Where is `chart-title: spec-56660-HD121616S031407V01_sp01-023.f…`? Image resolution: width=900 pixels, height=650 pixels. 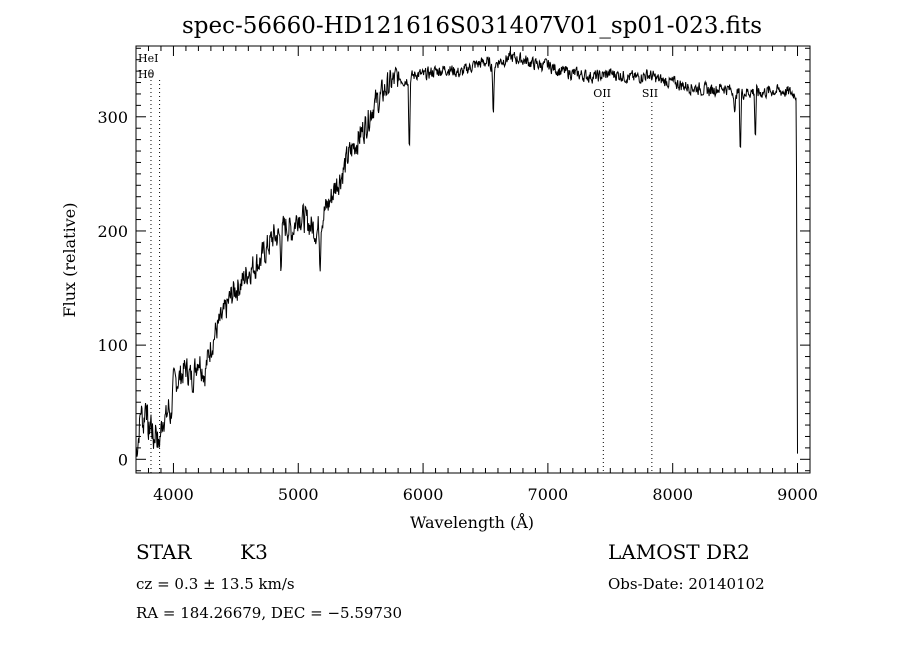
chart-title: spec-56660-HD121616S031407V01_sp01-023.f… is located at coordinates (472, 26).